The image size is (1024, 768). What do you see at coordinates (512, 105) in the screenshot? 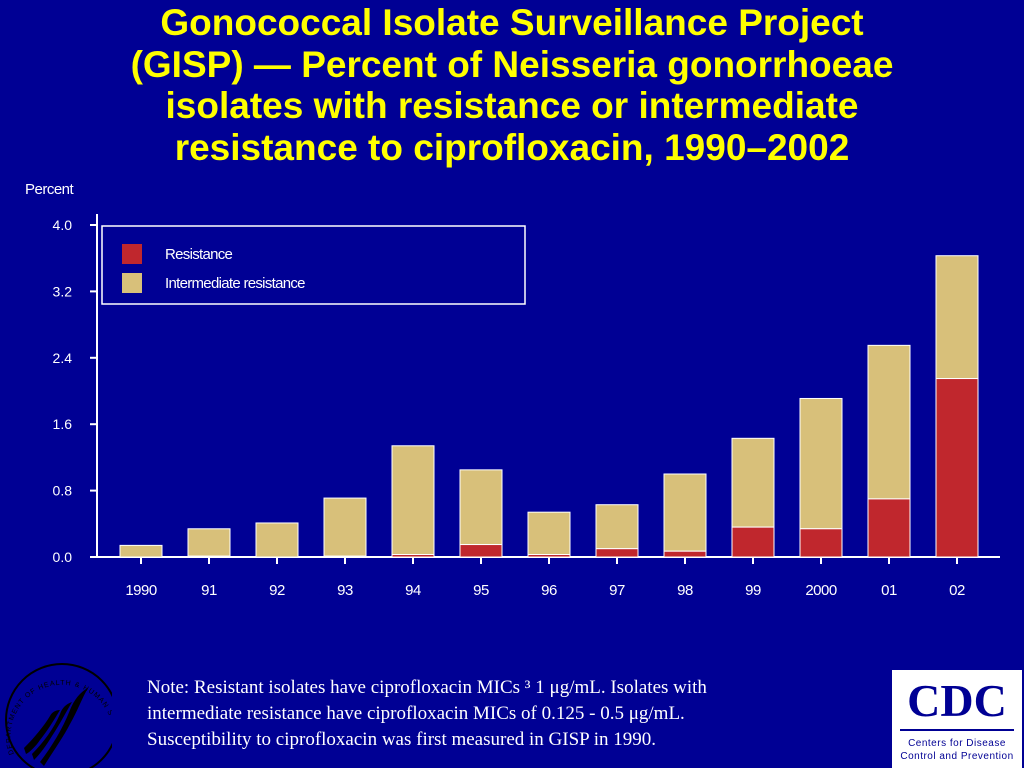
I see `title-line: isolates with resistance or intermediate` at bounding box center [512, 105].